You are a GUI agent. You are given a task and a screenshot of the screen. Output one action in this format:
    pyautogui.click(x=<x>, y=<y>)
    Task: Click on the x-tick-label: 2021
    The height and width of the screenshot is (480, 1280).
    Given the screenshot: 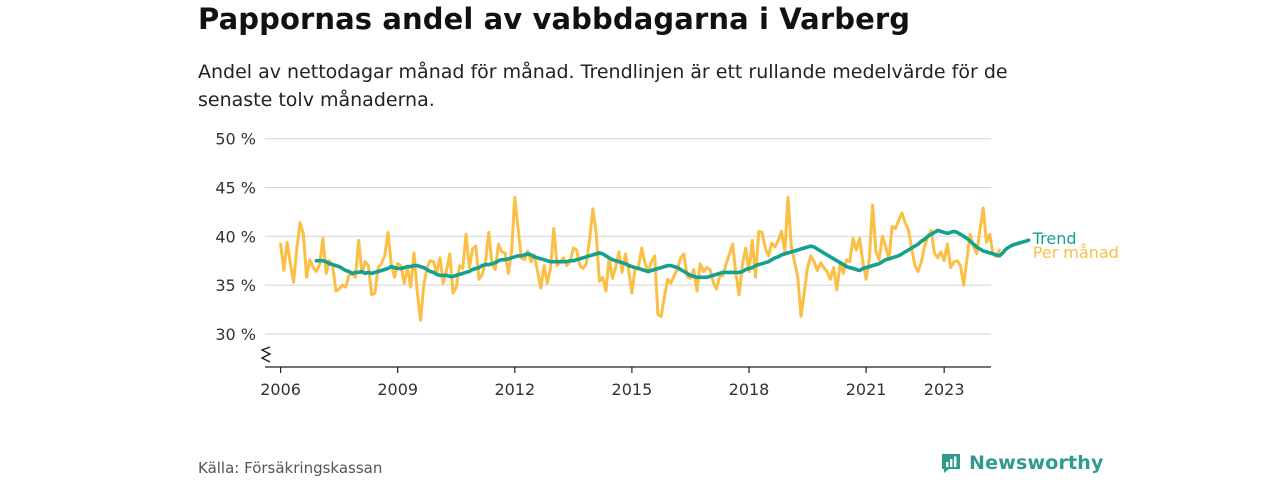 What is the action you would take?
    pyautogui.click(x=866, y=389)
    